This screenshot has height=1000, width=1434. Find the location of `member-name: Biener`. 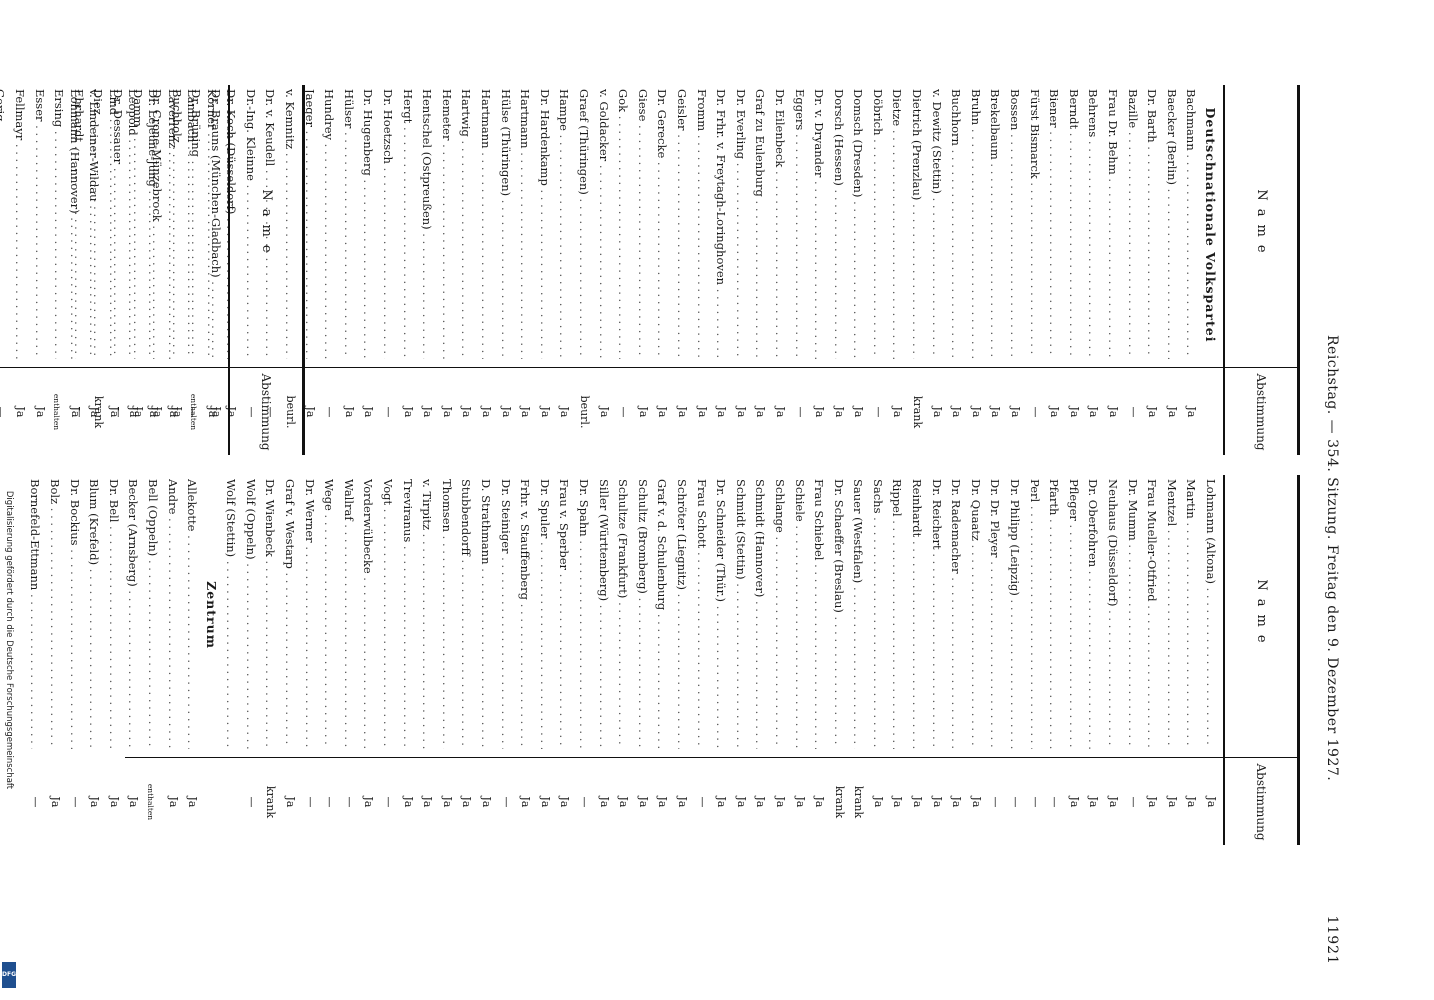

member-name: Biener is located at coordinates (1054, 224).